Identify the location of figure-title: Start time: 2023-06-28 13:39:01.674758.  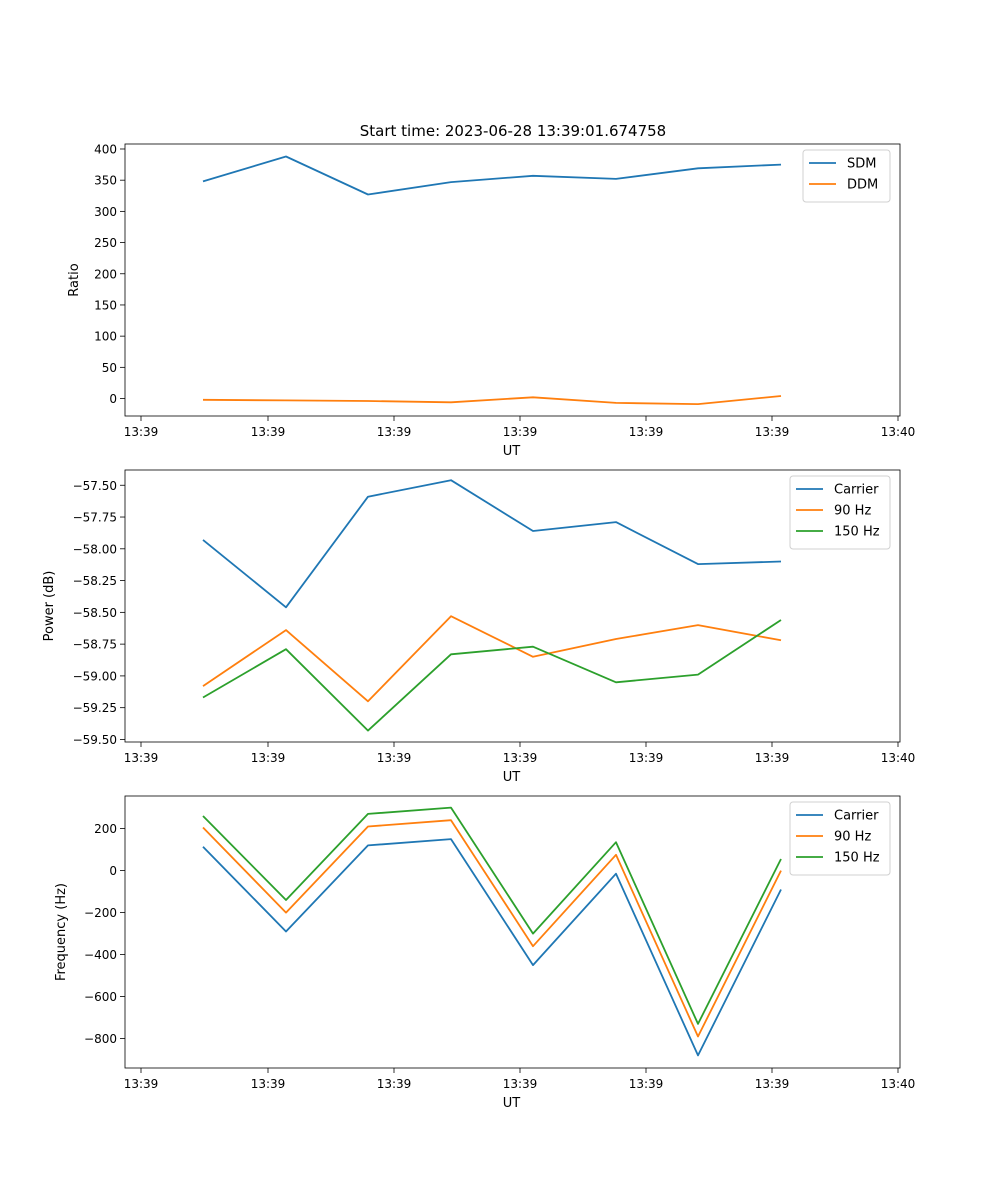
(513, 131).